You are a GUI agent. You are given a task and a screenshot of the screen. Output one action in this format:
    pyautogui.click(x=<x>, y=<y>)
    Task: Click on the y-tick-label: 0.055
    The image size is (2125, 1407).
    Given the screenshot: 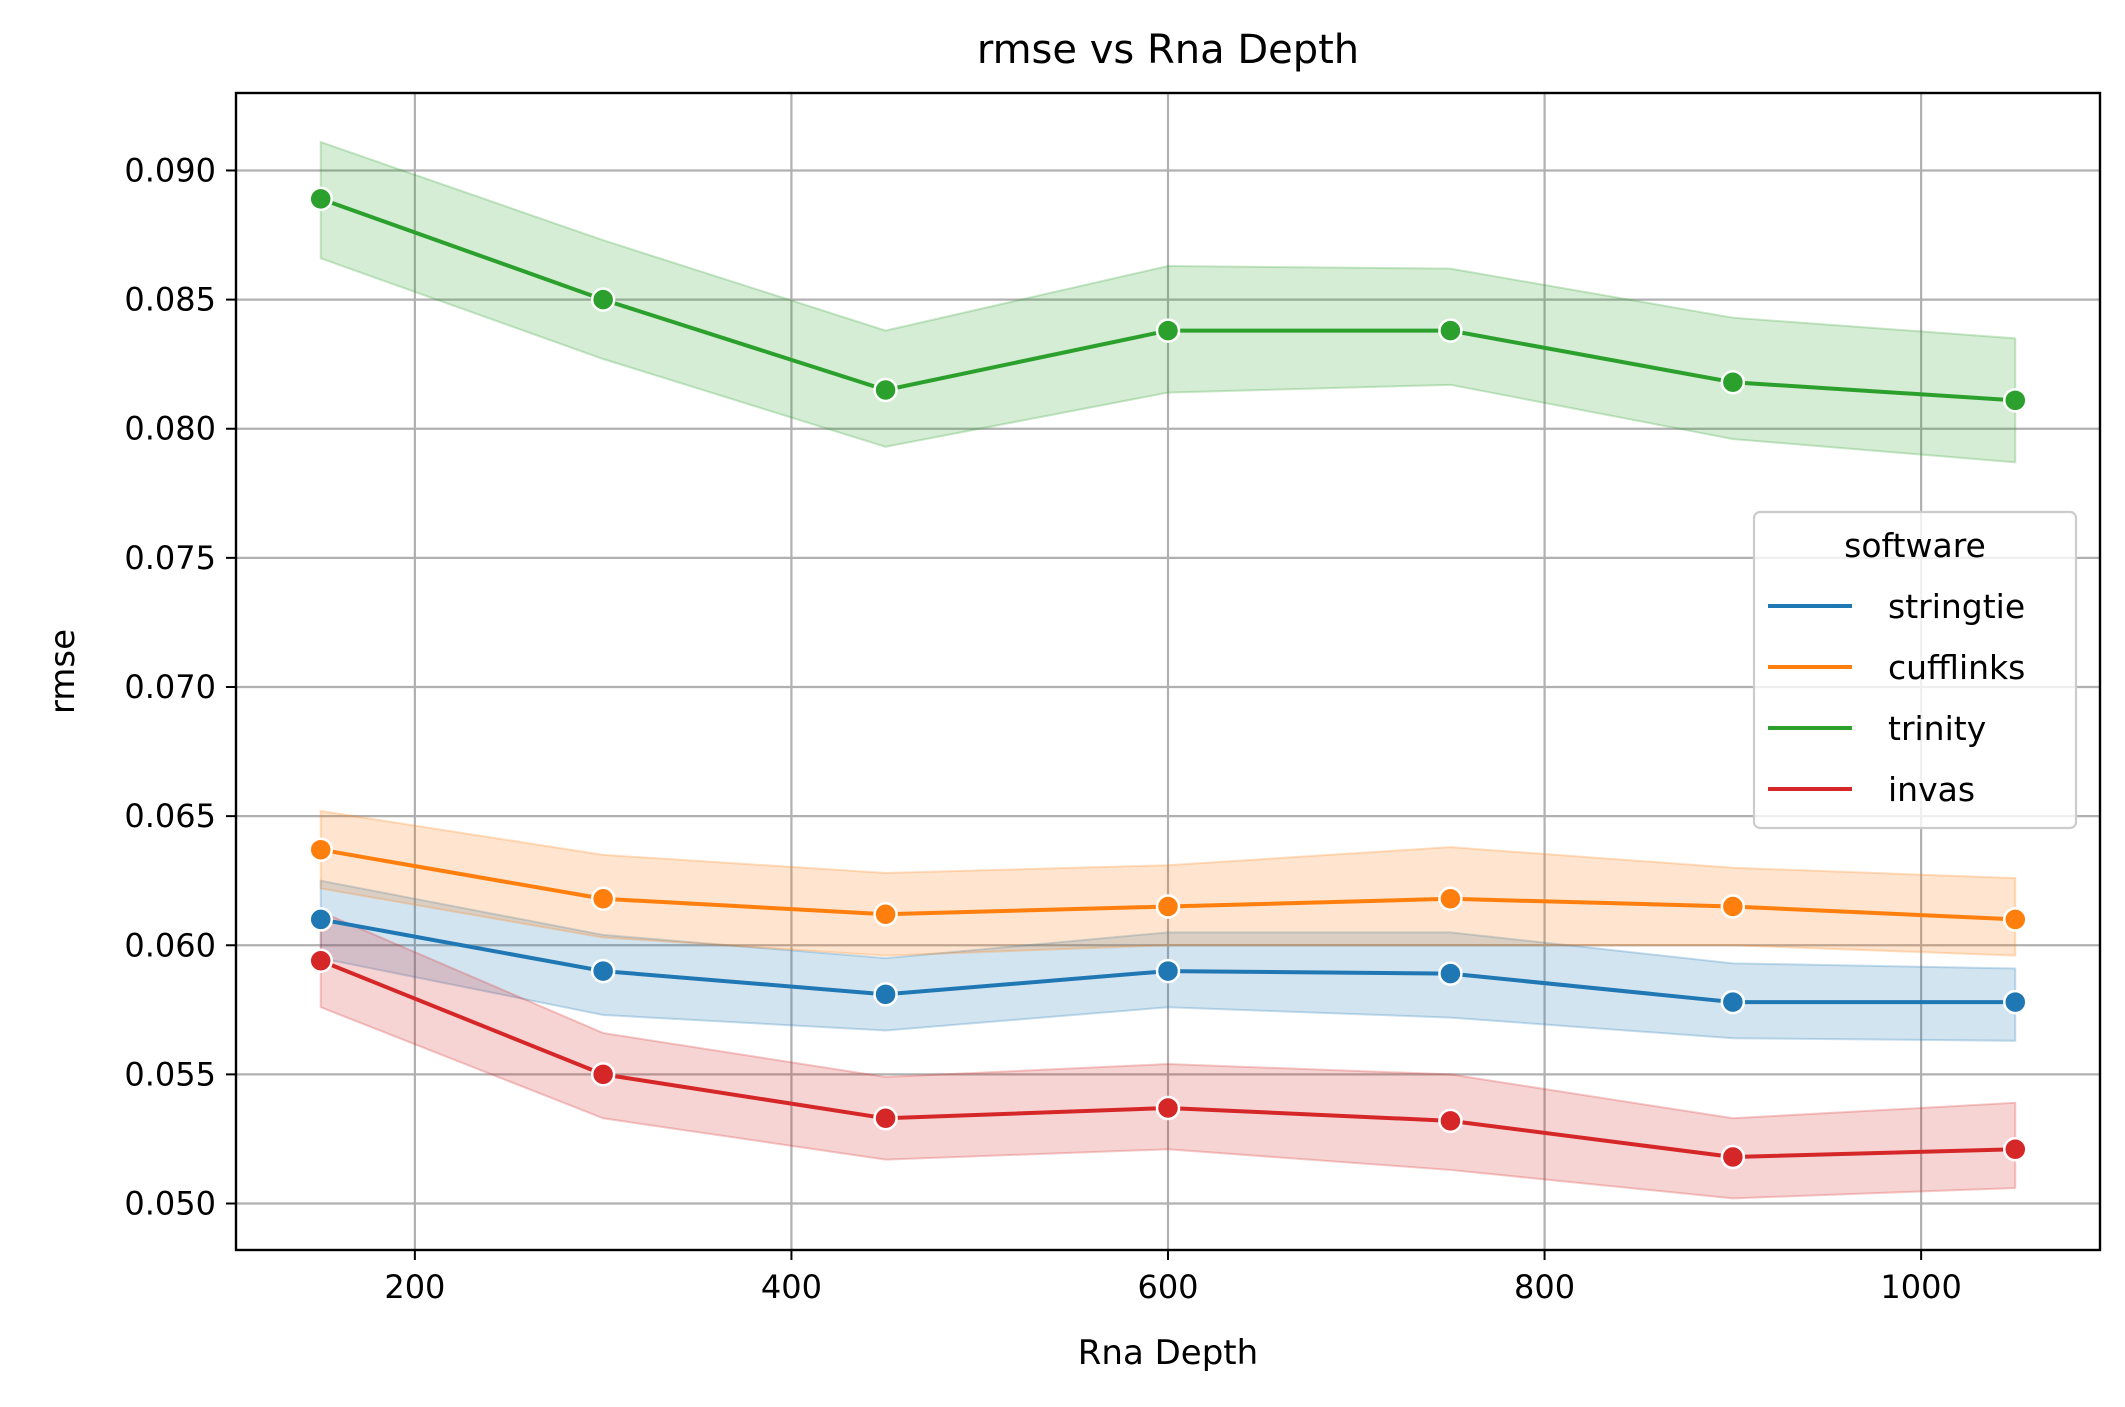 What is the action you would take?
    pyautogui.click(x=170, y=1074)
    